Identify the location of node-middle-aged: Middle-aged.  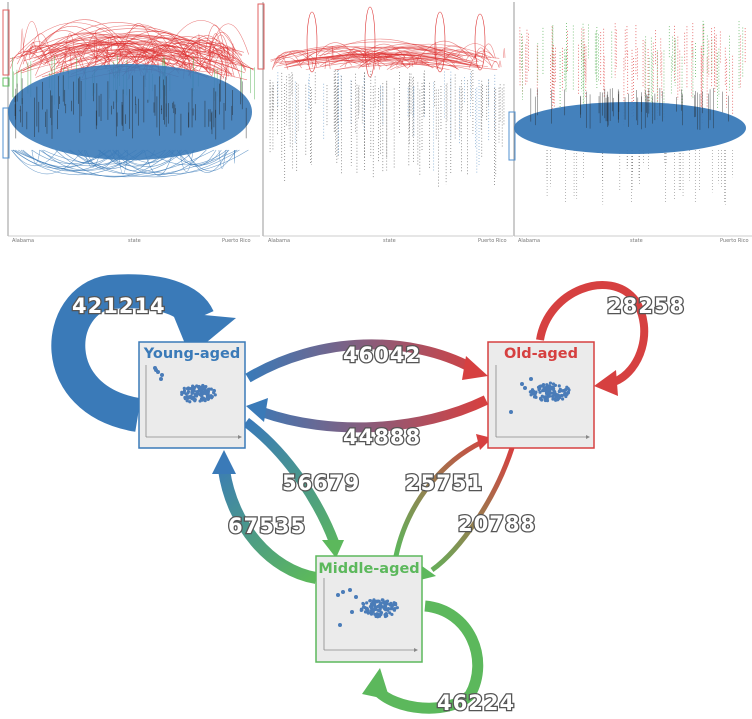
(369, 609).